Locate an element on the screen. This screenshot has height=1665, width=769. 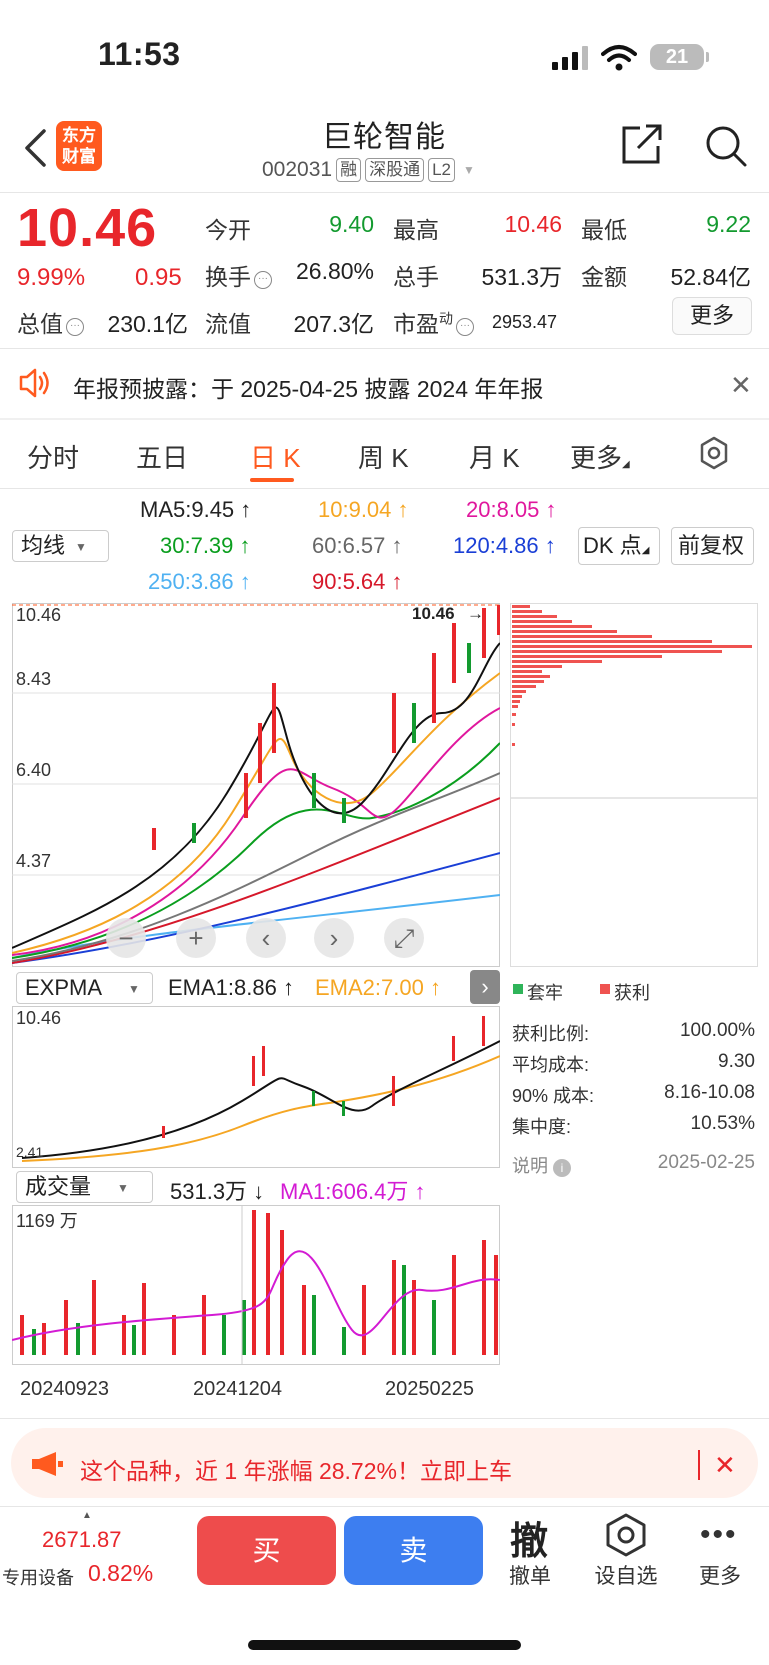
kline-chart-frame is located at coordinates (256, 785).